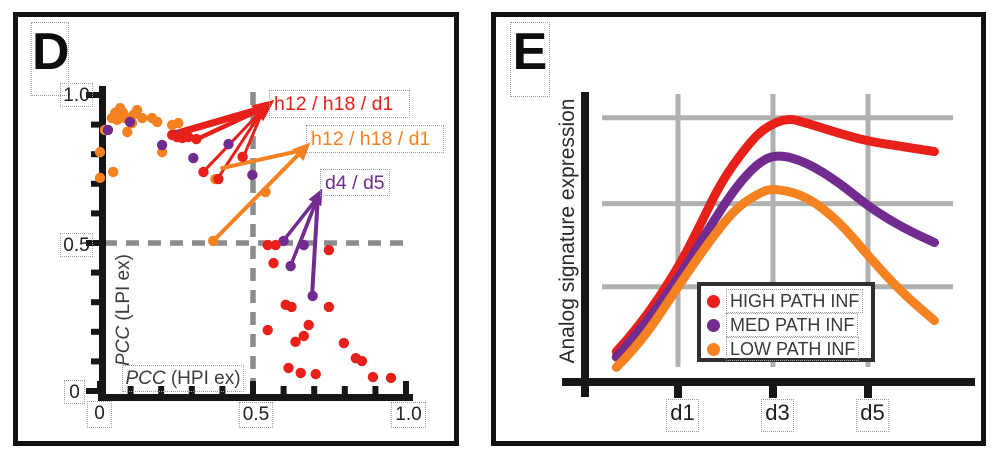  What do you see at coordinates (203, 378) in the screenshot?
I see `d-xaxis-label-rest: (HPI ex)` at bounding box center [203, 378].